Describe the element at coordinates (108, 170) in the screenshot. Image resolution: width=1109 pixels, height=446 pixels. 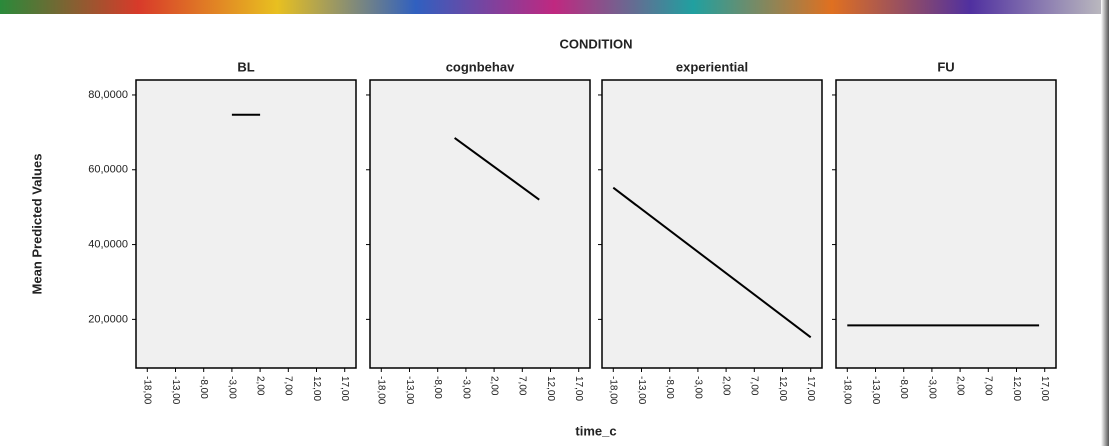
I see `y-tick-label: 60,0000` at that location.